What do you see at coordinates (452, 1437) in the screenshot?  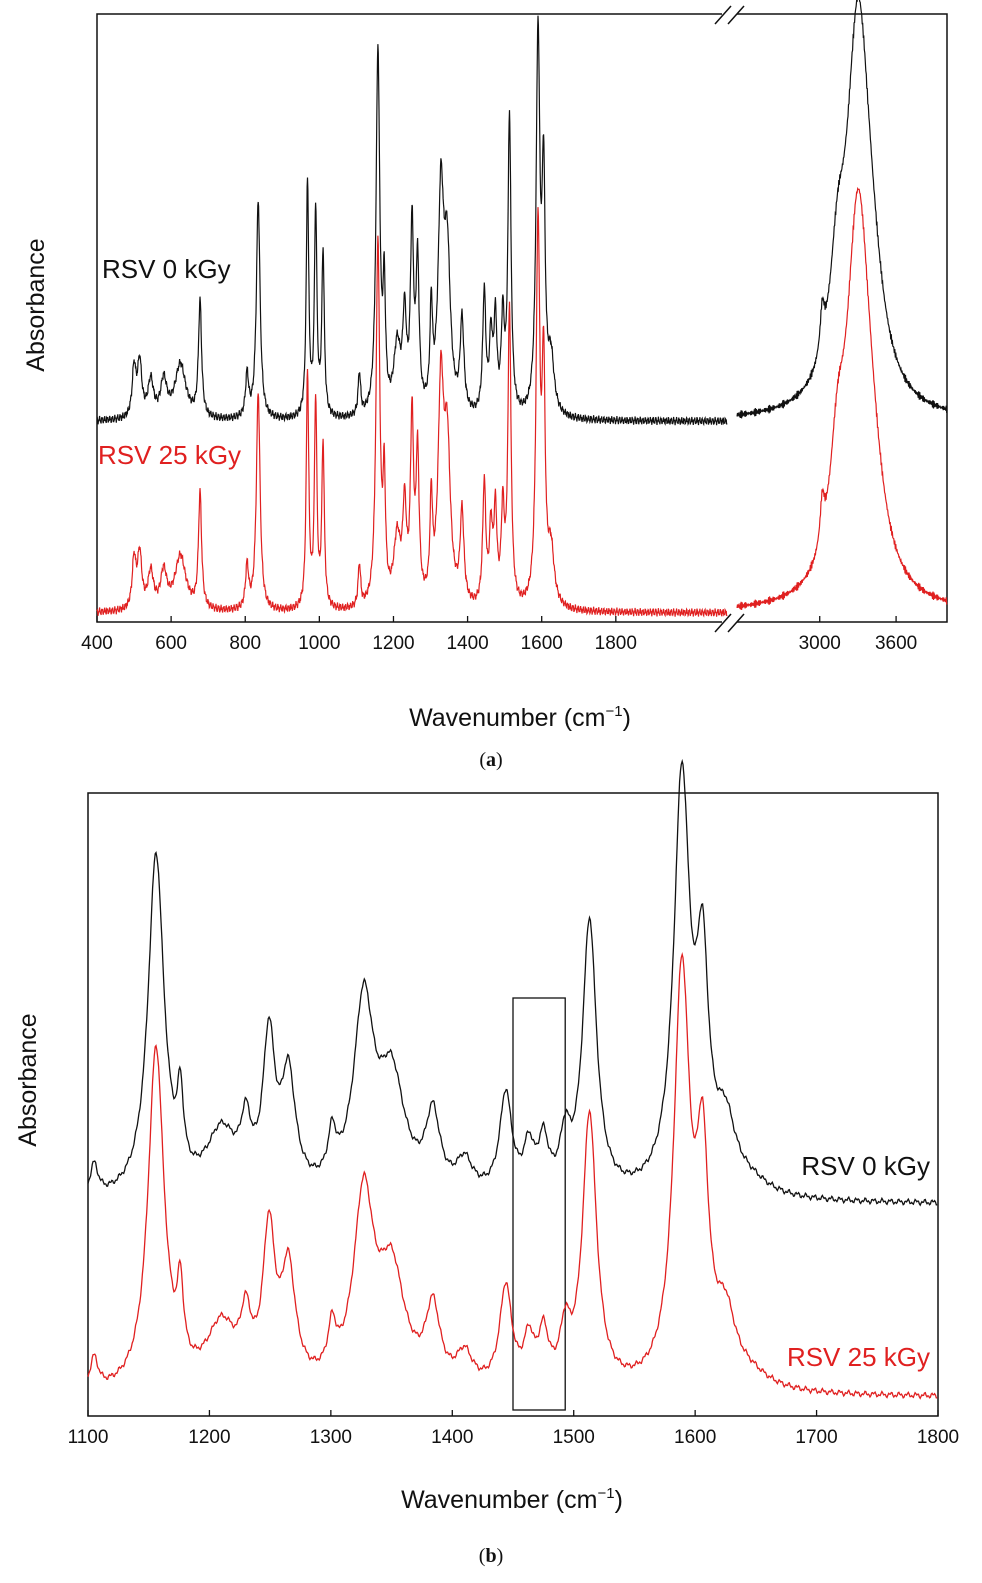 I see `panel-b-x-tick-label: 1400` at bounding box center [452, 1437].